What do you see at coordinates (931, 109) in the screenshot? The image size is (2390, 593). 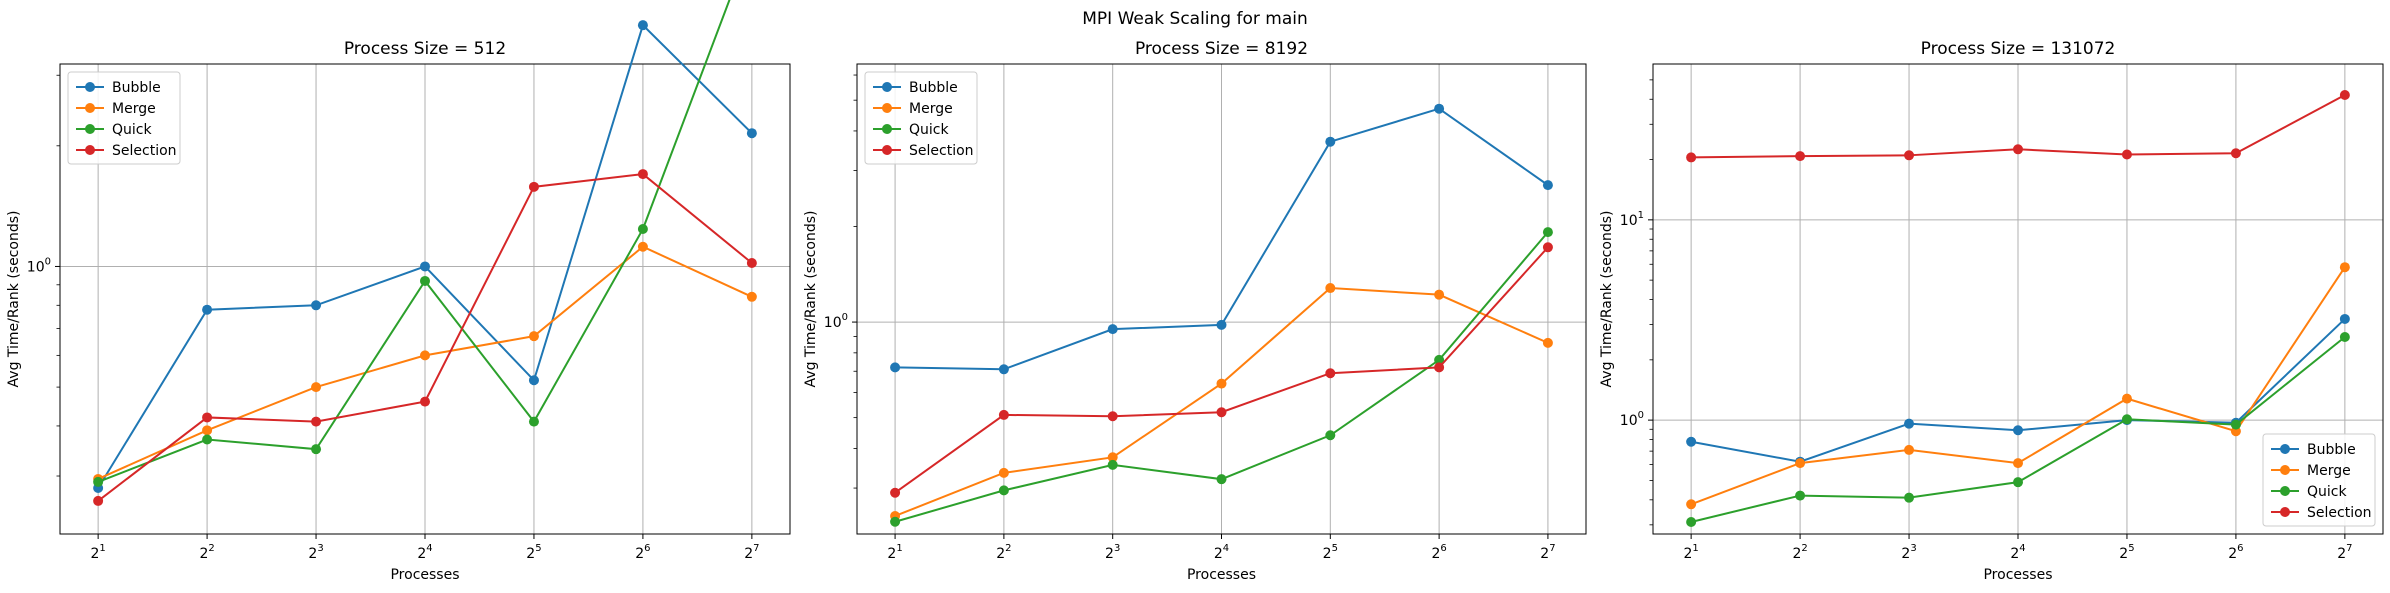 I see `legend-label-merge: Merge` at bounding box center [931, 109].